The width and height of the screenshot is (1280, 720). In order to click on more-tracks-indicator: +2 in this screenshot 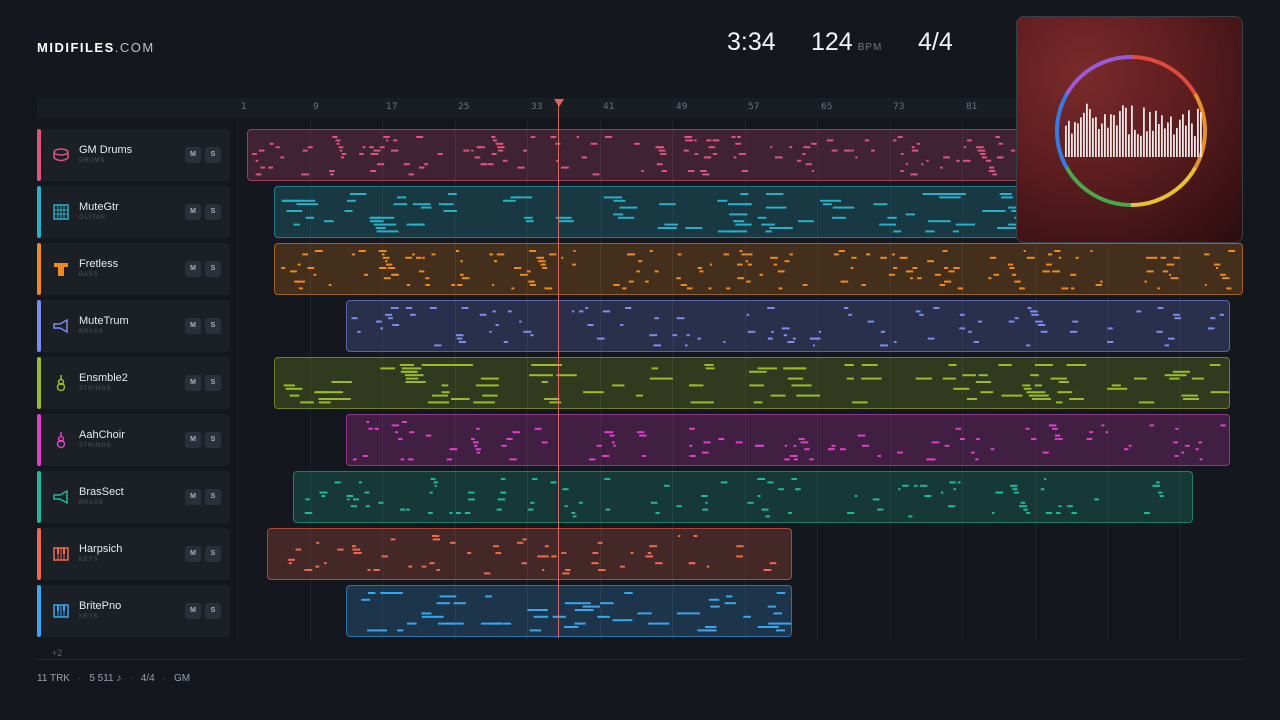, I will do `click(57, 653)`.